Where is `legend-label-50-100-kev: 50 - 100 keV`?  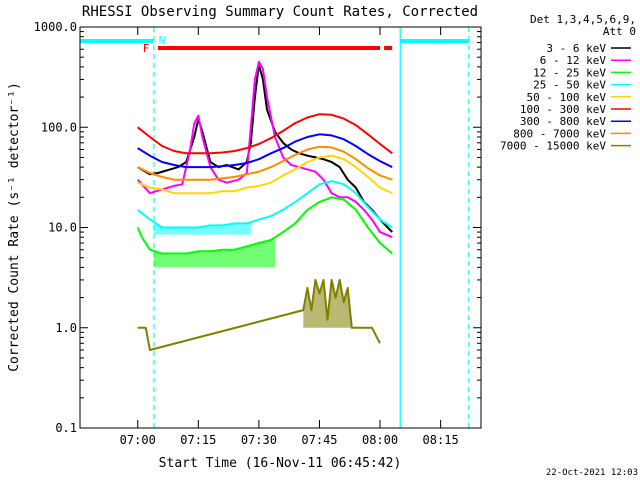
legend-label-50-100-kev: 50 - 100 keV is located at coordinates (567, 97).